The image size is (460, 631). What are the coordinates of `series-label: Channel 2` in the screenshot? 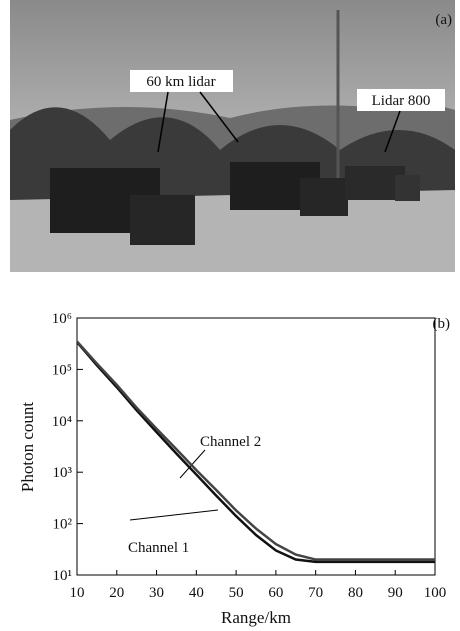 It's located at (230, 442).